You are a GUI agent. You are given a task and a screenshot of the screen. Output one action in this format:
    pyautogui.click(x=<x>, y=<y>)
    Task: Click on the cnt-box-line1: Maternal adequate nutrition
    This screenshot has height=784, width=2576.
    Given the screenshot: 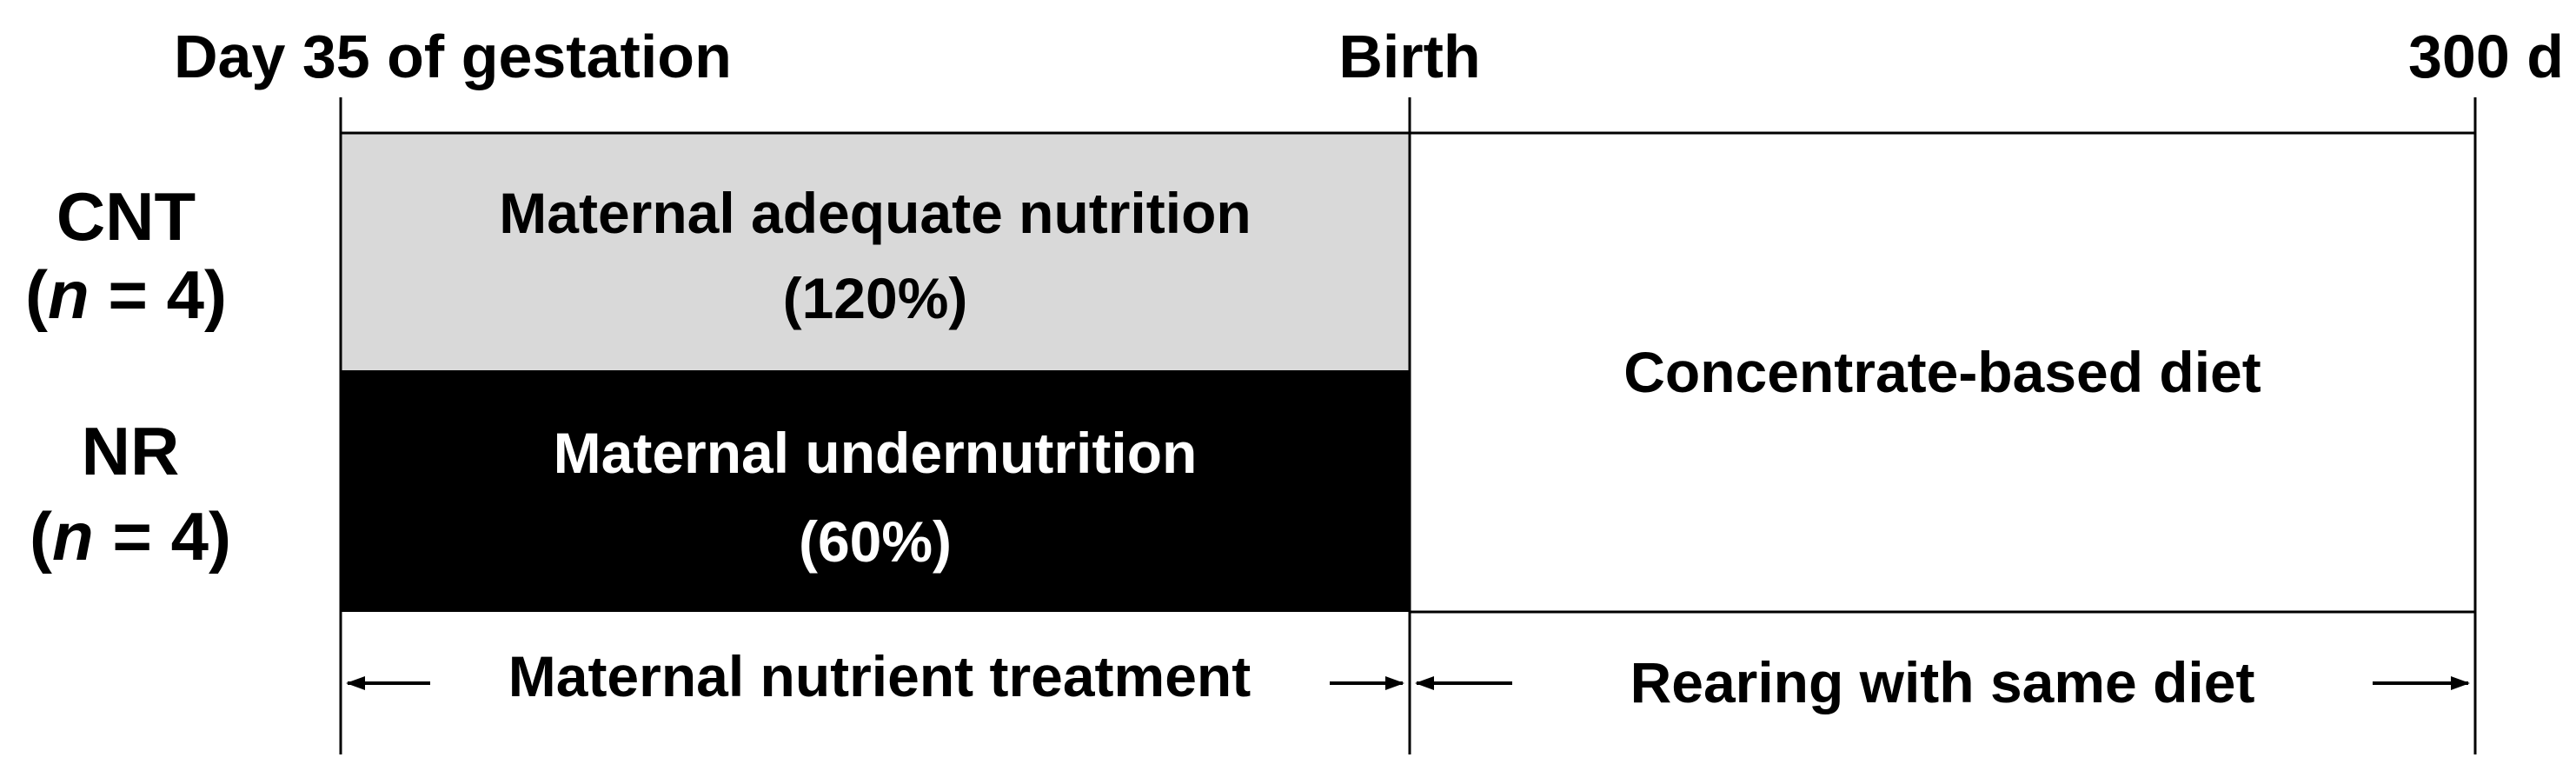 What is the action you would take?
    pyautogui.click(x=875, y=213)
    